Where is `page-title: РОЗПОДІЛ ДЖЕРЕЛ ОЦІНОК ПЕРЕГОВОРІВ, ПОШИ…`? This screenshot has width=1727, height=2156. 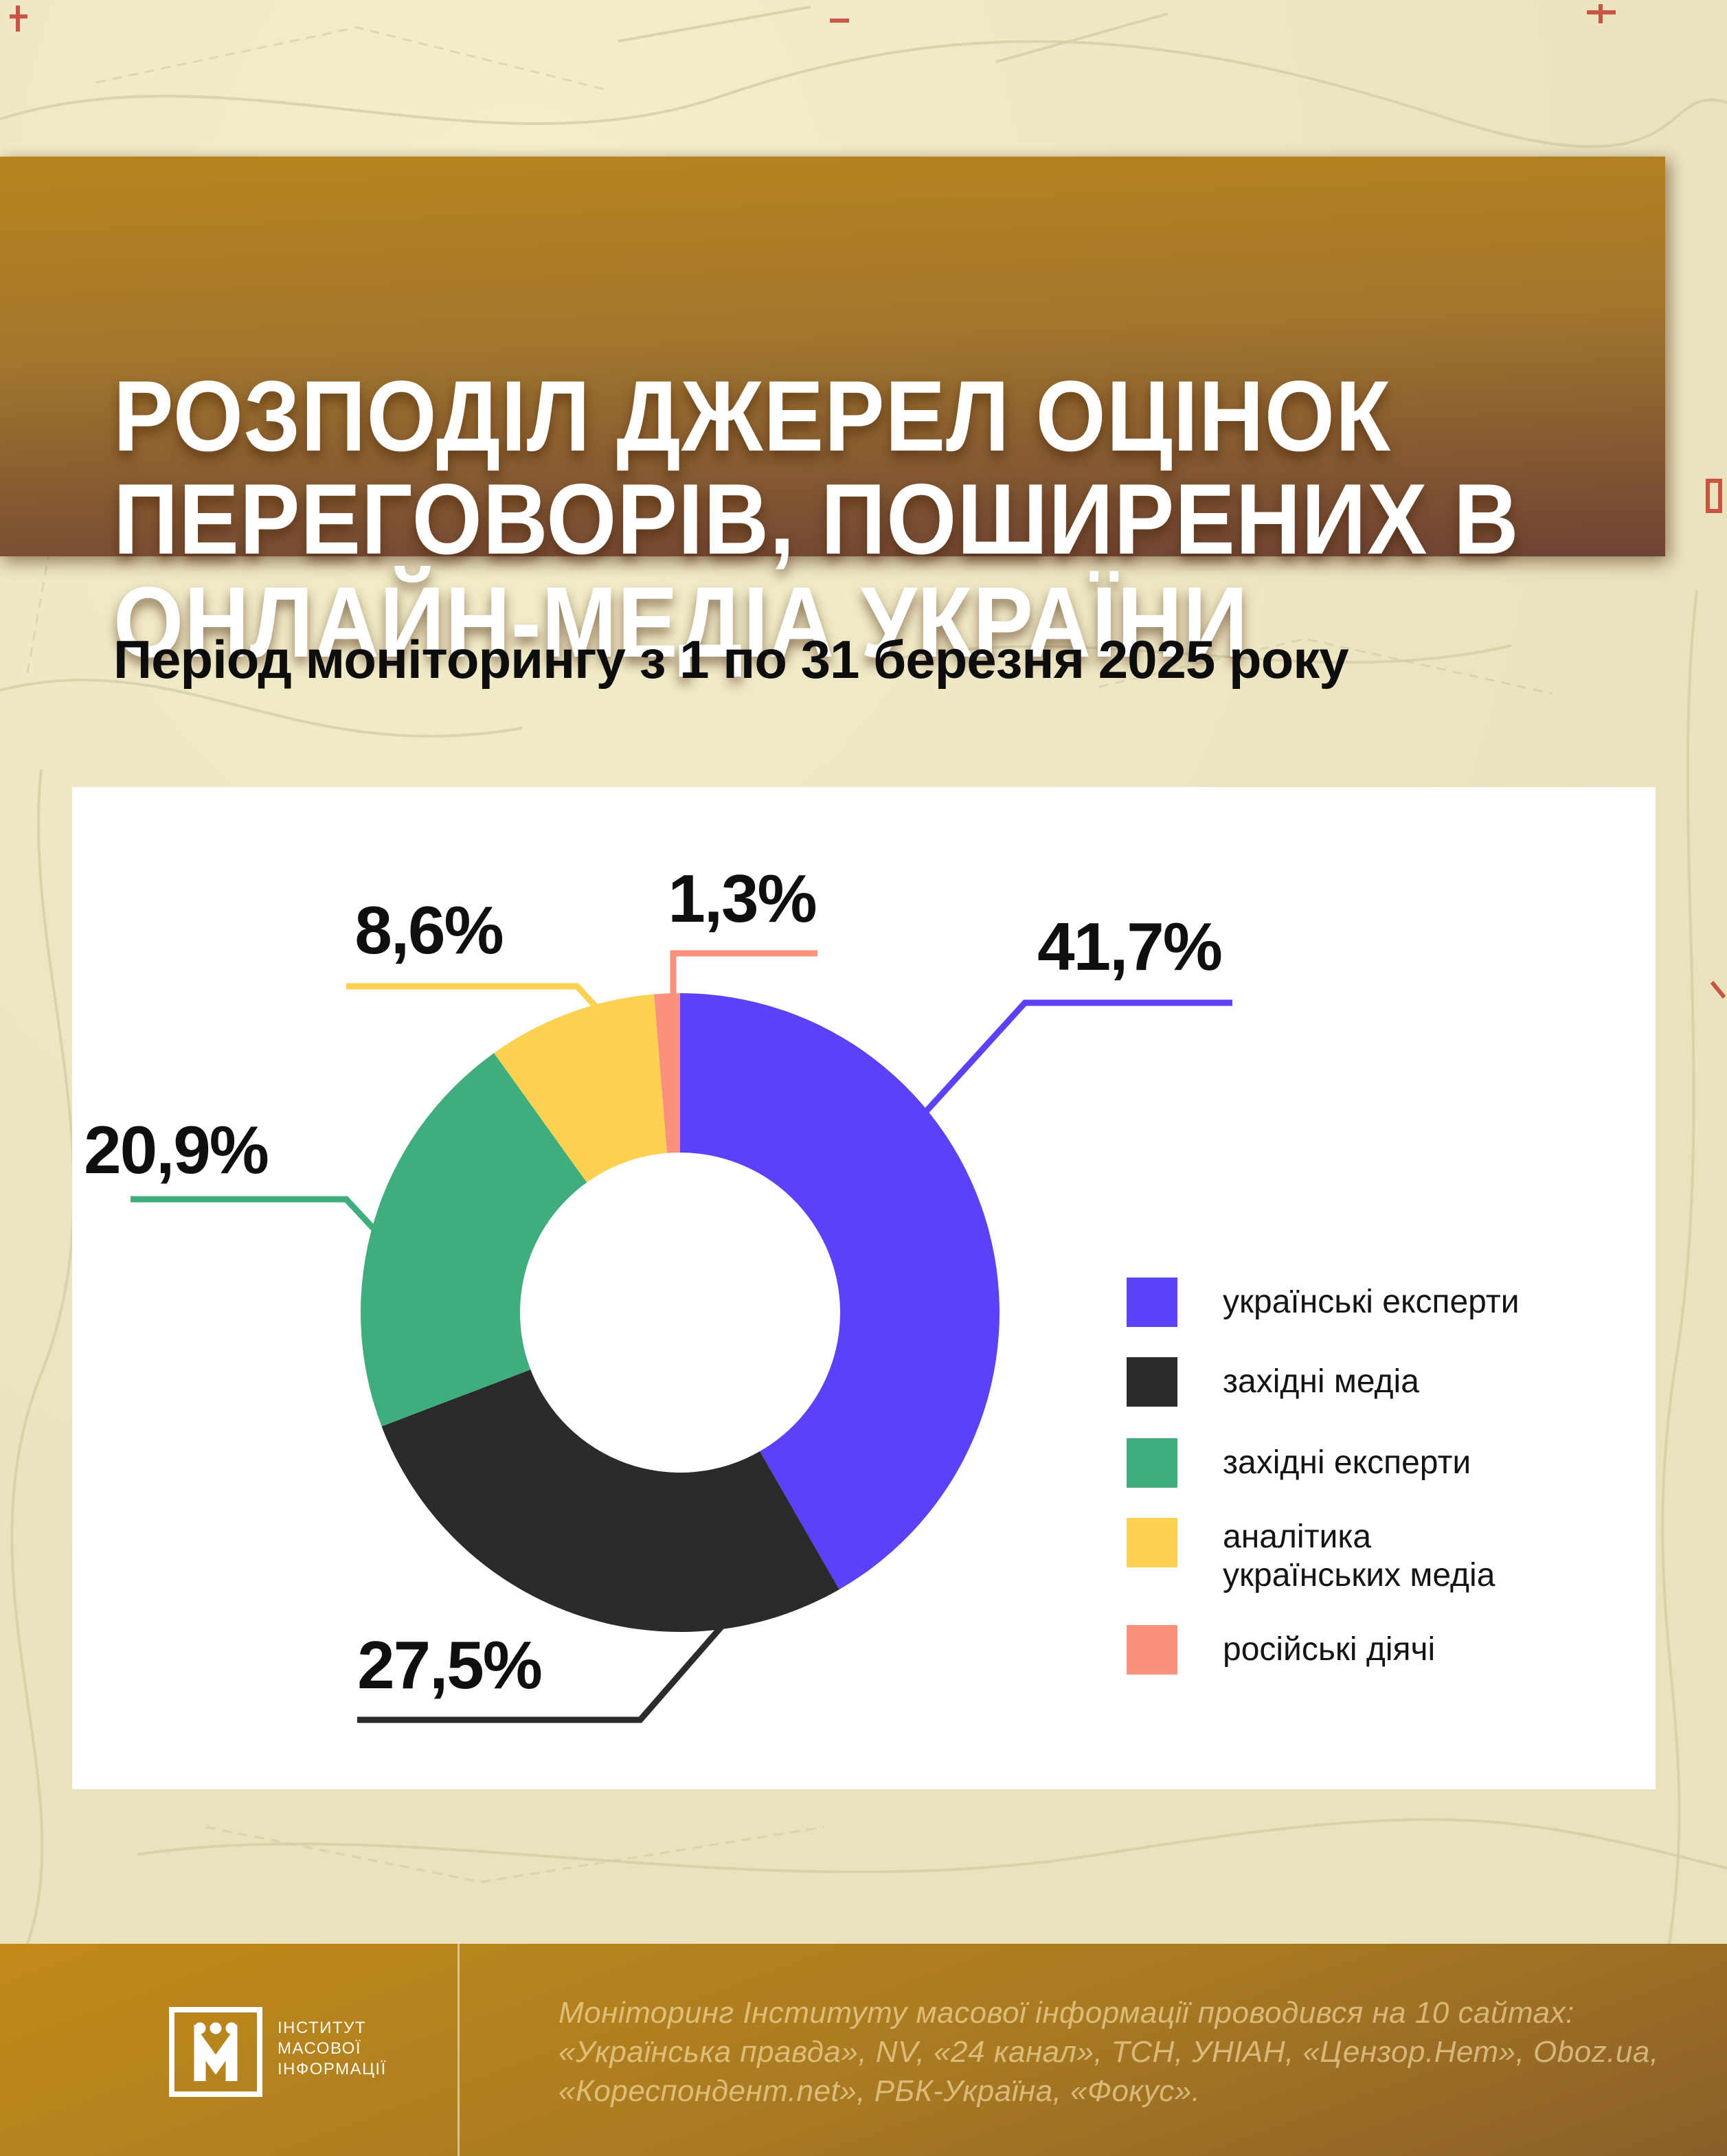
page-title: РОЗПОДІЛ ДЖЕРЕЛ ОЦІНОК ПЕРЕГОВОРІВ, ПОШИ… is located at coordinates (816, 519).